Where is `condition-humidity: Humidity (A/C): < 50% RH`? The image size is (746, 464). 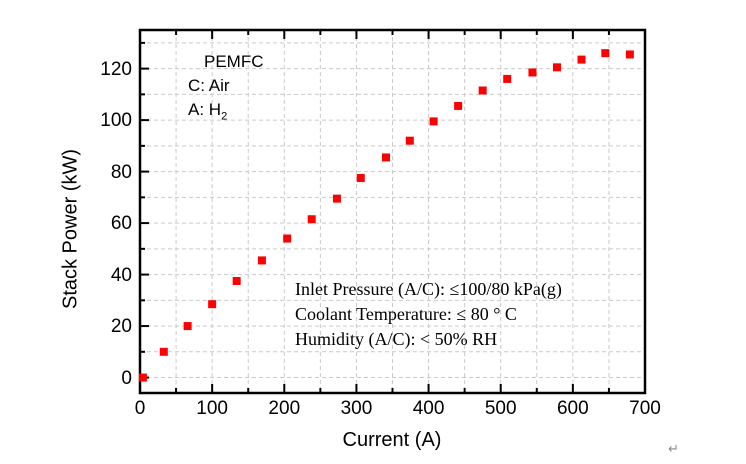
condition-humidity: Humidity (A/C): < 50% RH is located at coordinates (396, 339).